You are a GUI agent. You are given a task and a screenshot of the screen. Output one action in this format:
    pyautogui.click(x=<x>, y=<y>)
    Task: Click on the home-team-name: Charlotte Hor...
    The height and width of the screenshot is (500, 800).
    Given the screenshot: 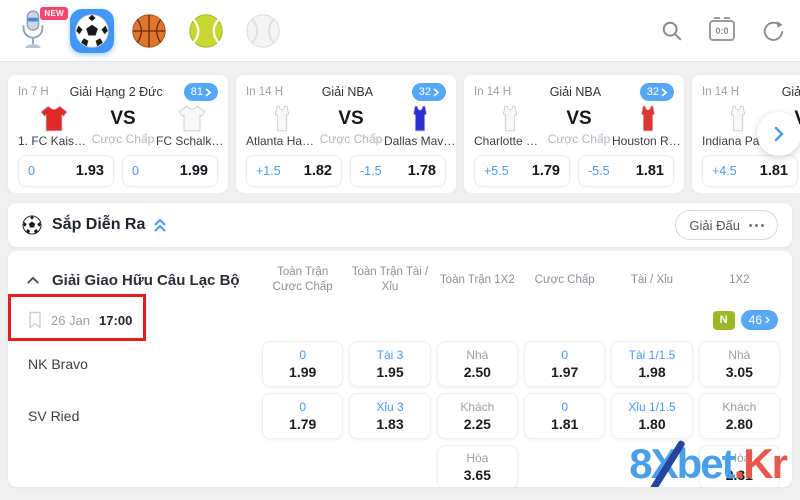 What is the action you would take?
    pyautogui.click(x=510, y=141)
    